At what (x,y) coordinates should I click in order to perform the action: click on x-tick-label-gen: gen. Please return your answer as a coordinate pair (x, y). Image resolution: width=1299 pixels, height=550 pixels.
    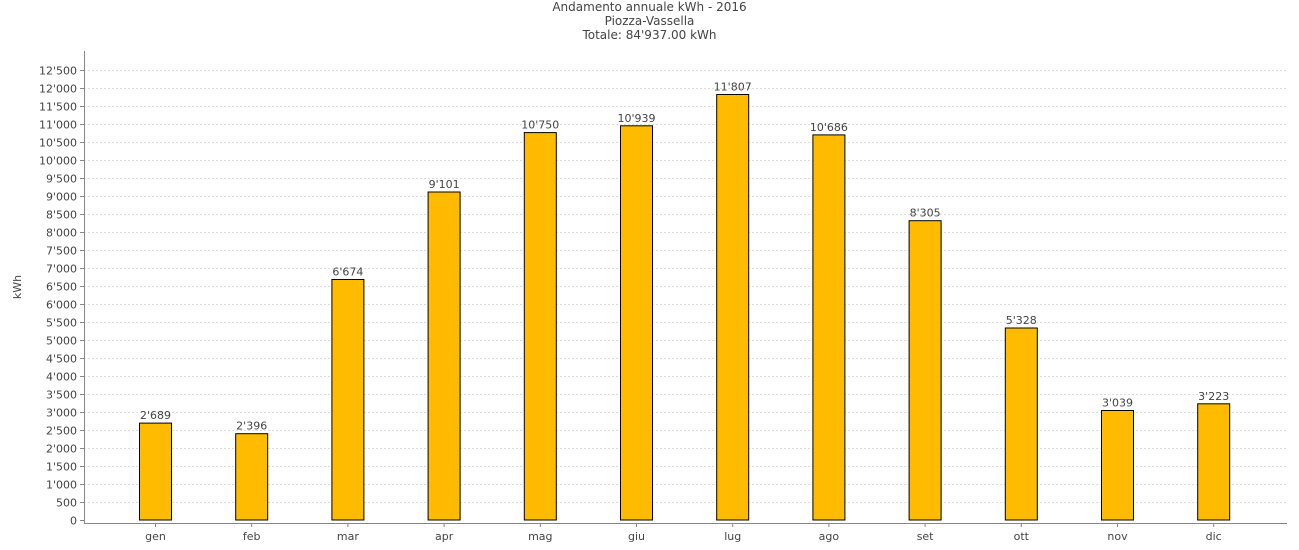
    Looking at the image, I should click on (155, 536).